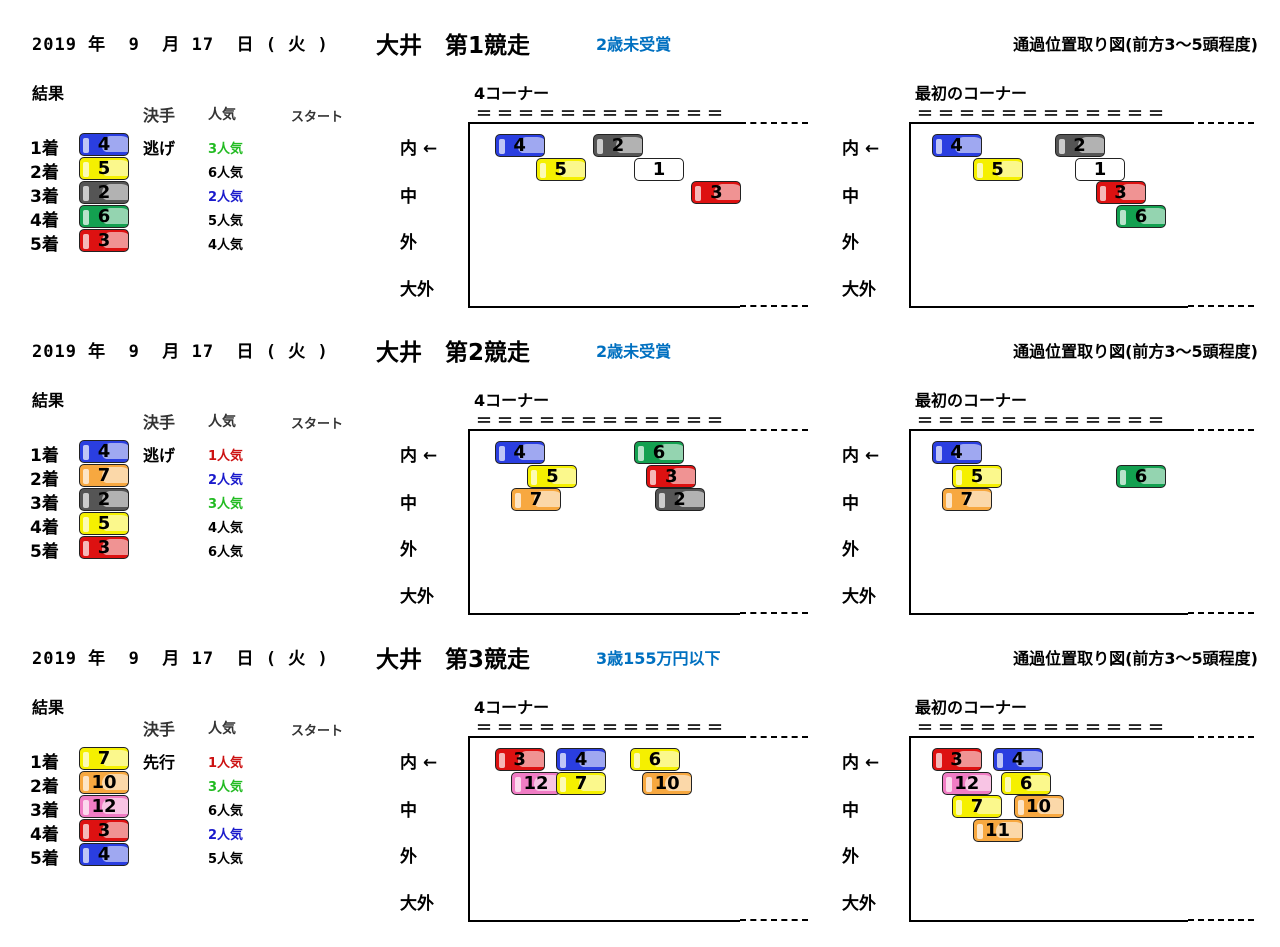 The width and height of the screenshot is (1280, 947). I want to click on header-start: スタート, so click(317, 731).